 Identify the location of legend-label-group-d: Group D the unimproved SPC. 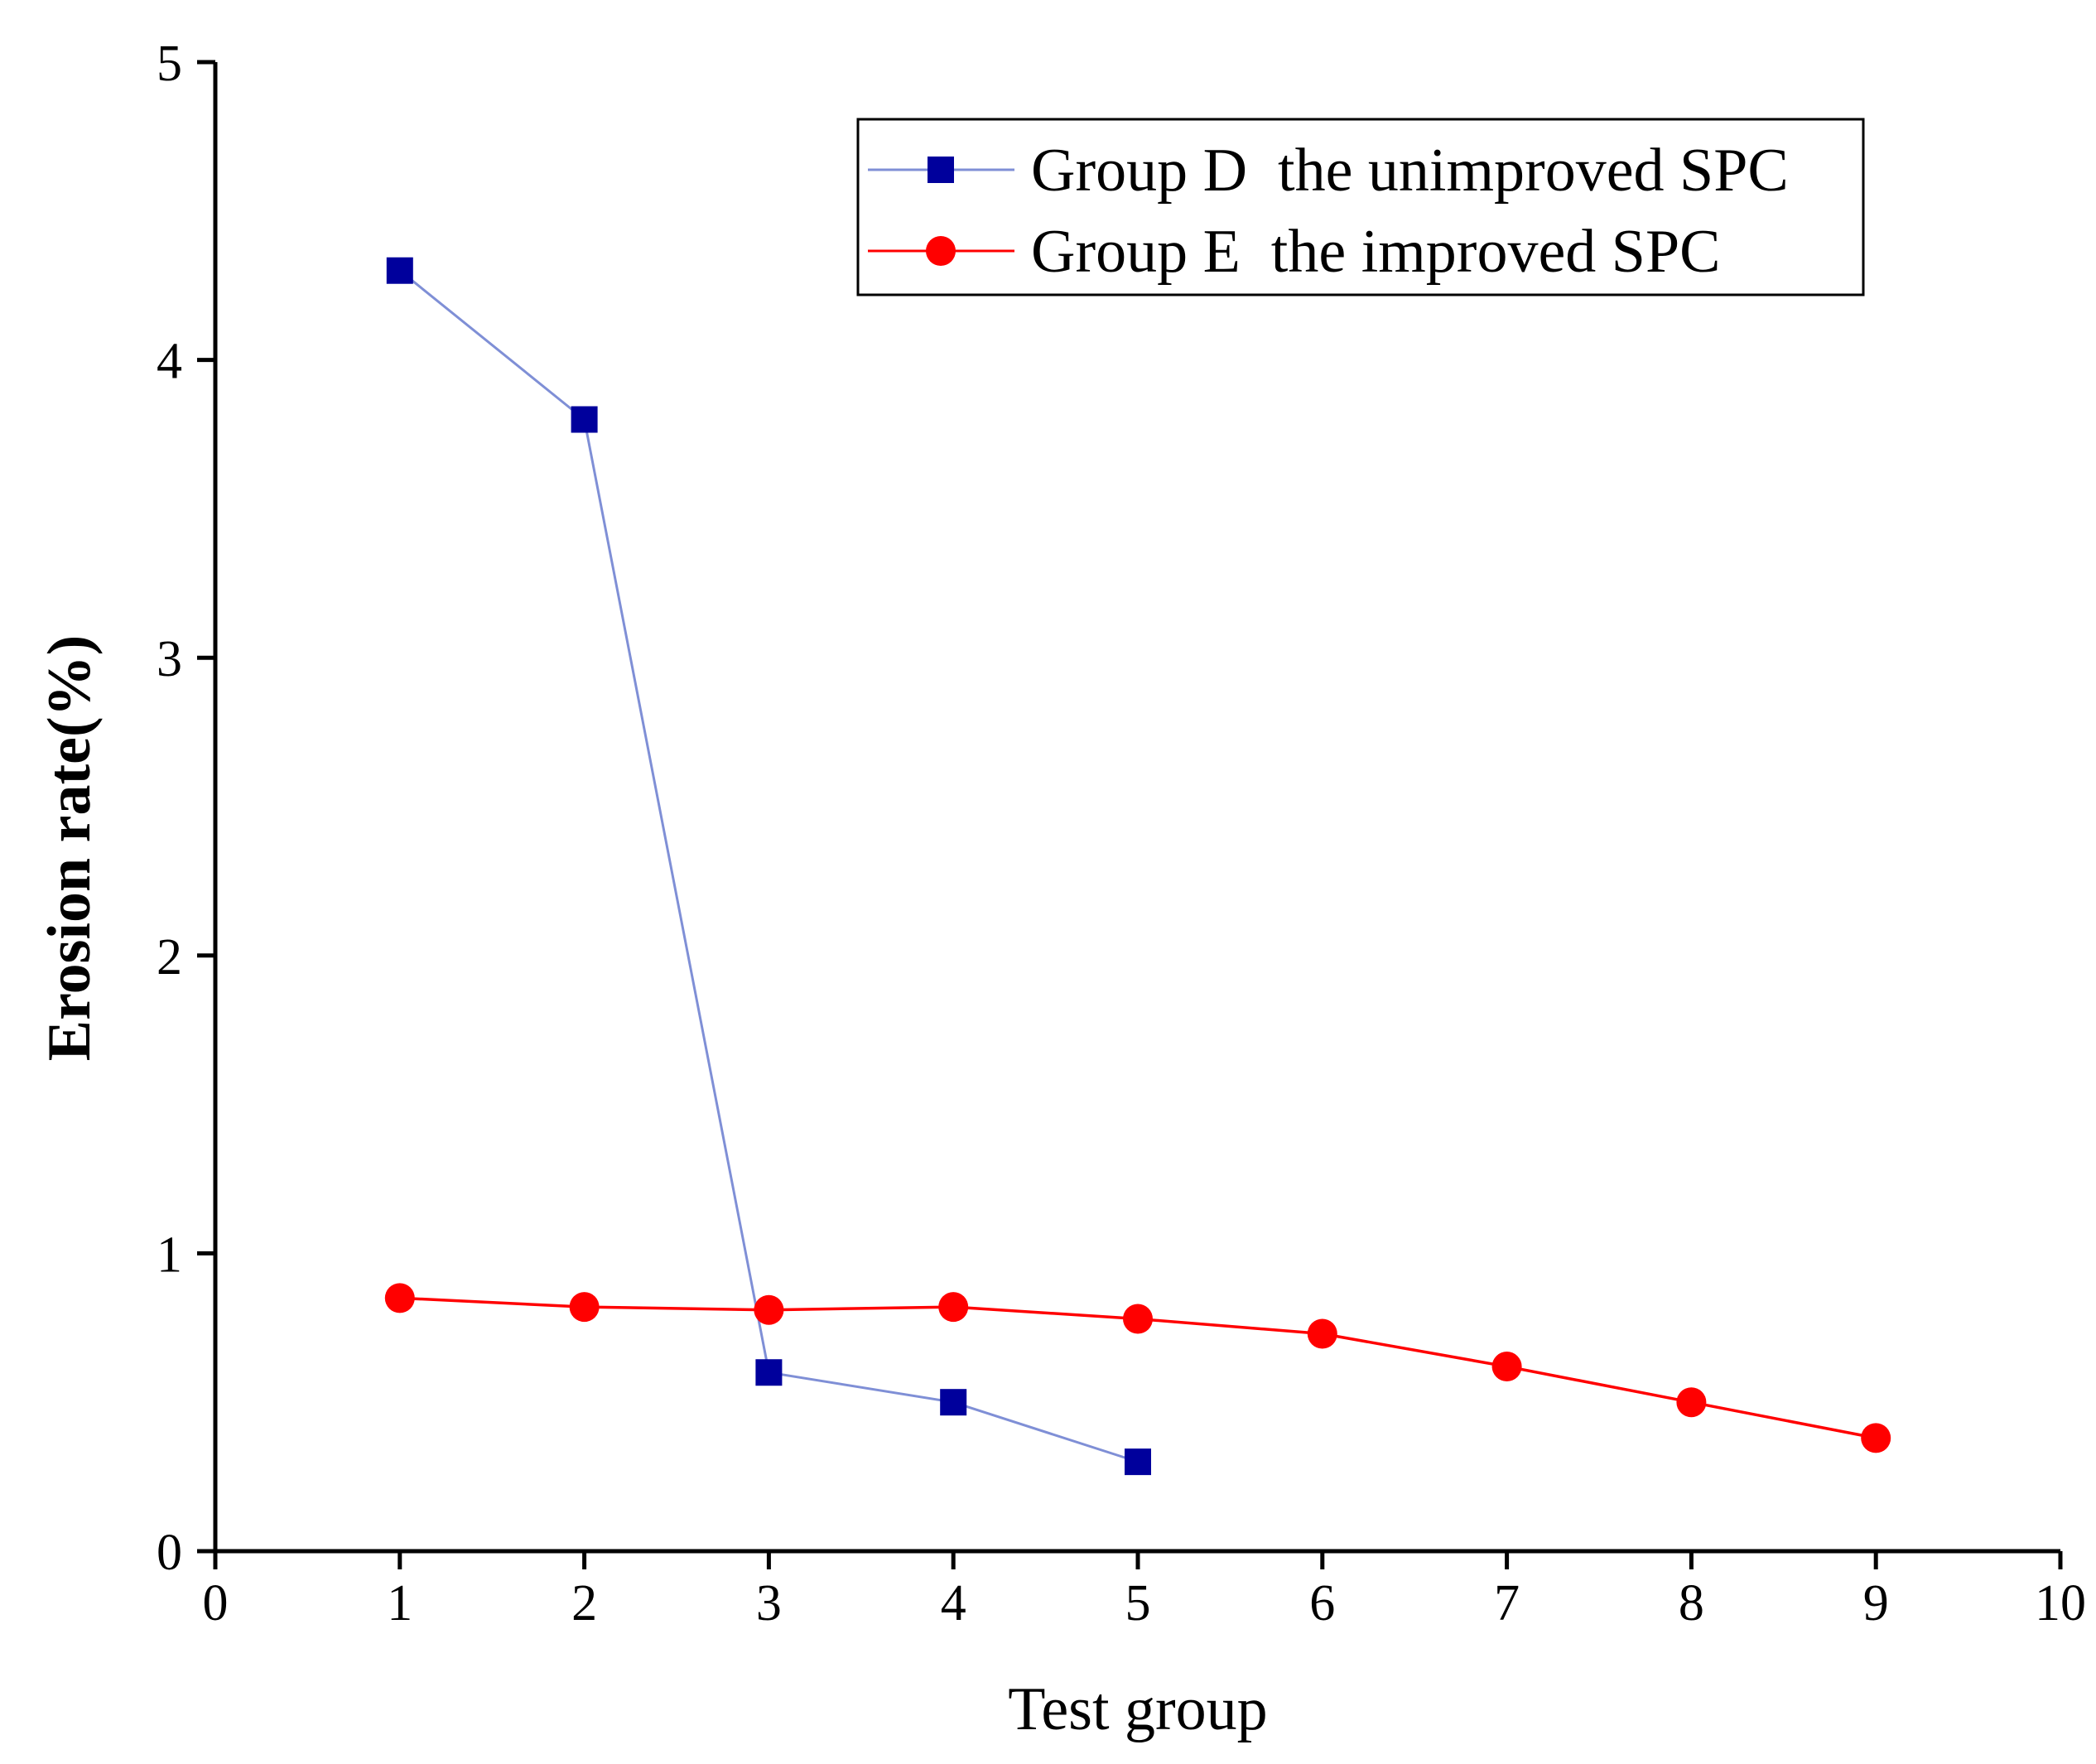
(1410, 171).